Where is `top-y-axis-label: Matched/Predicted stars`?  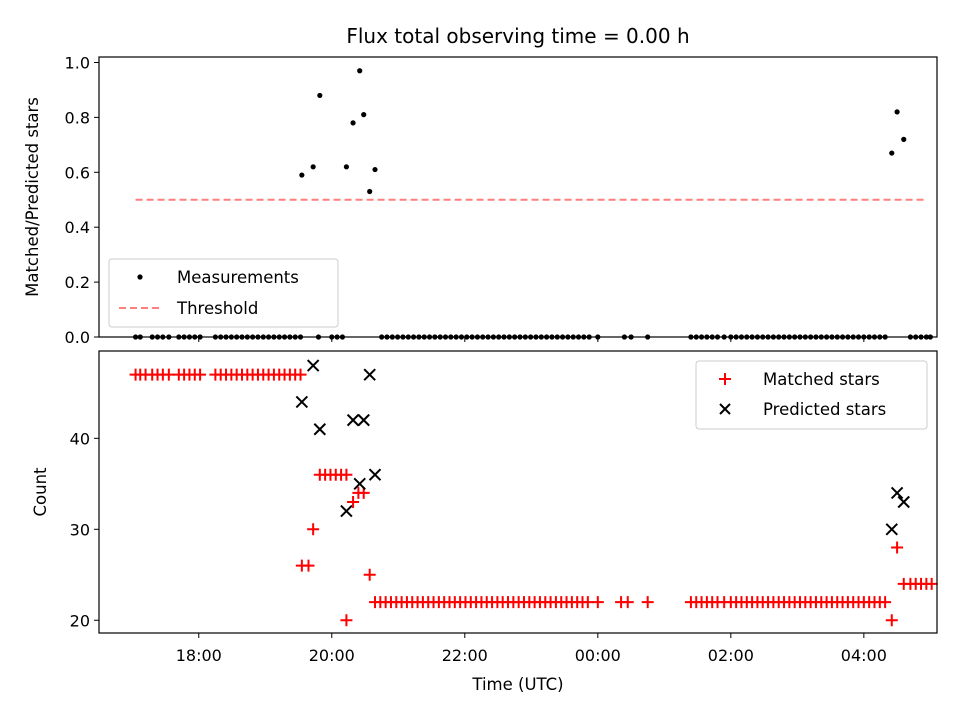
top-y-axis-label: Matched/Predicted stars is located at coordinates (32, 197).